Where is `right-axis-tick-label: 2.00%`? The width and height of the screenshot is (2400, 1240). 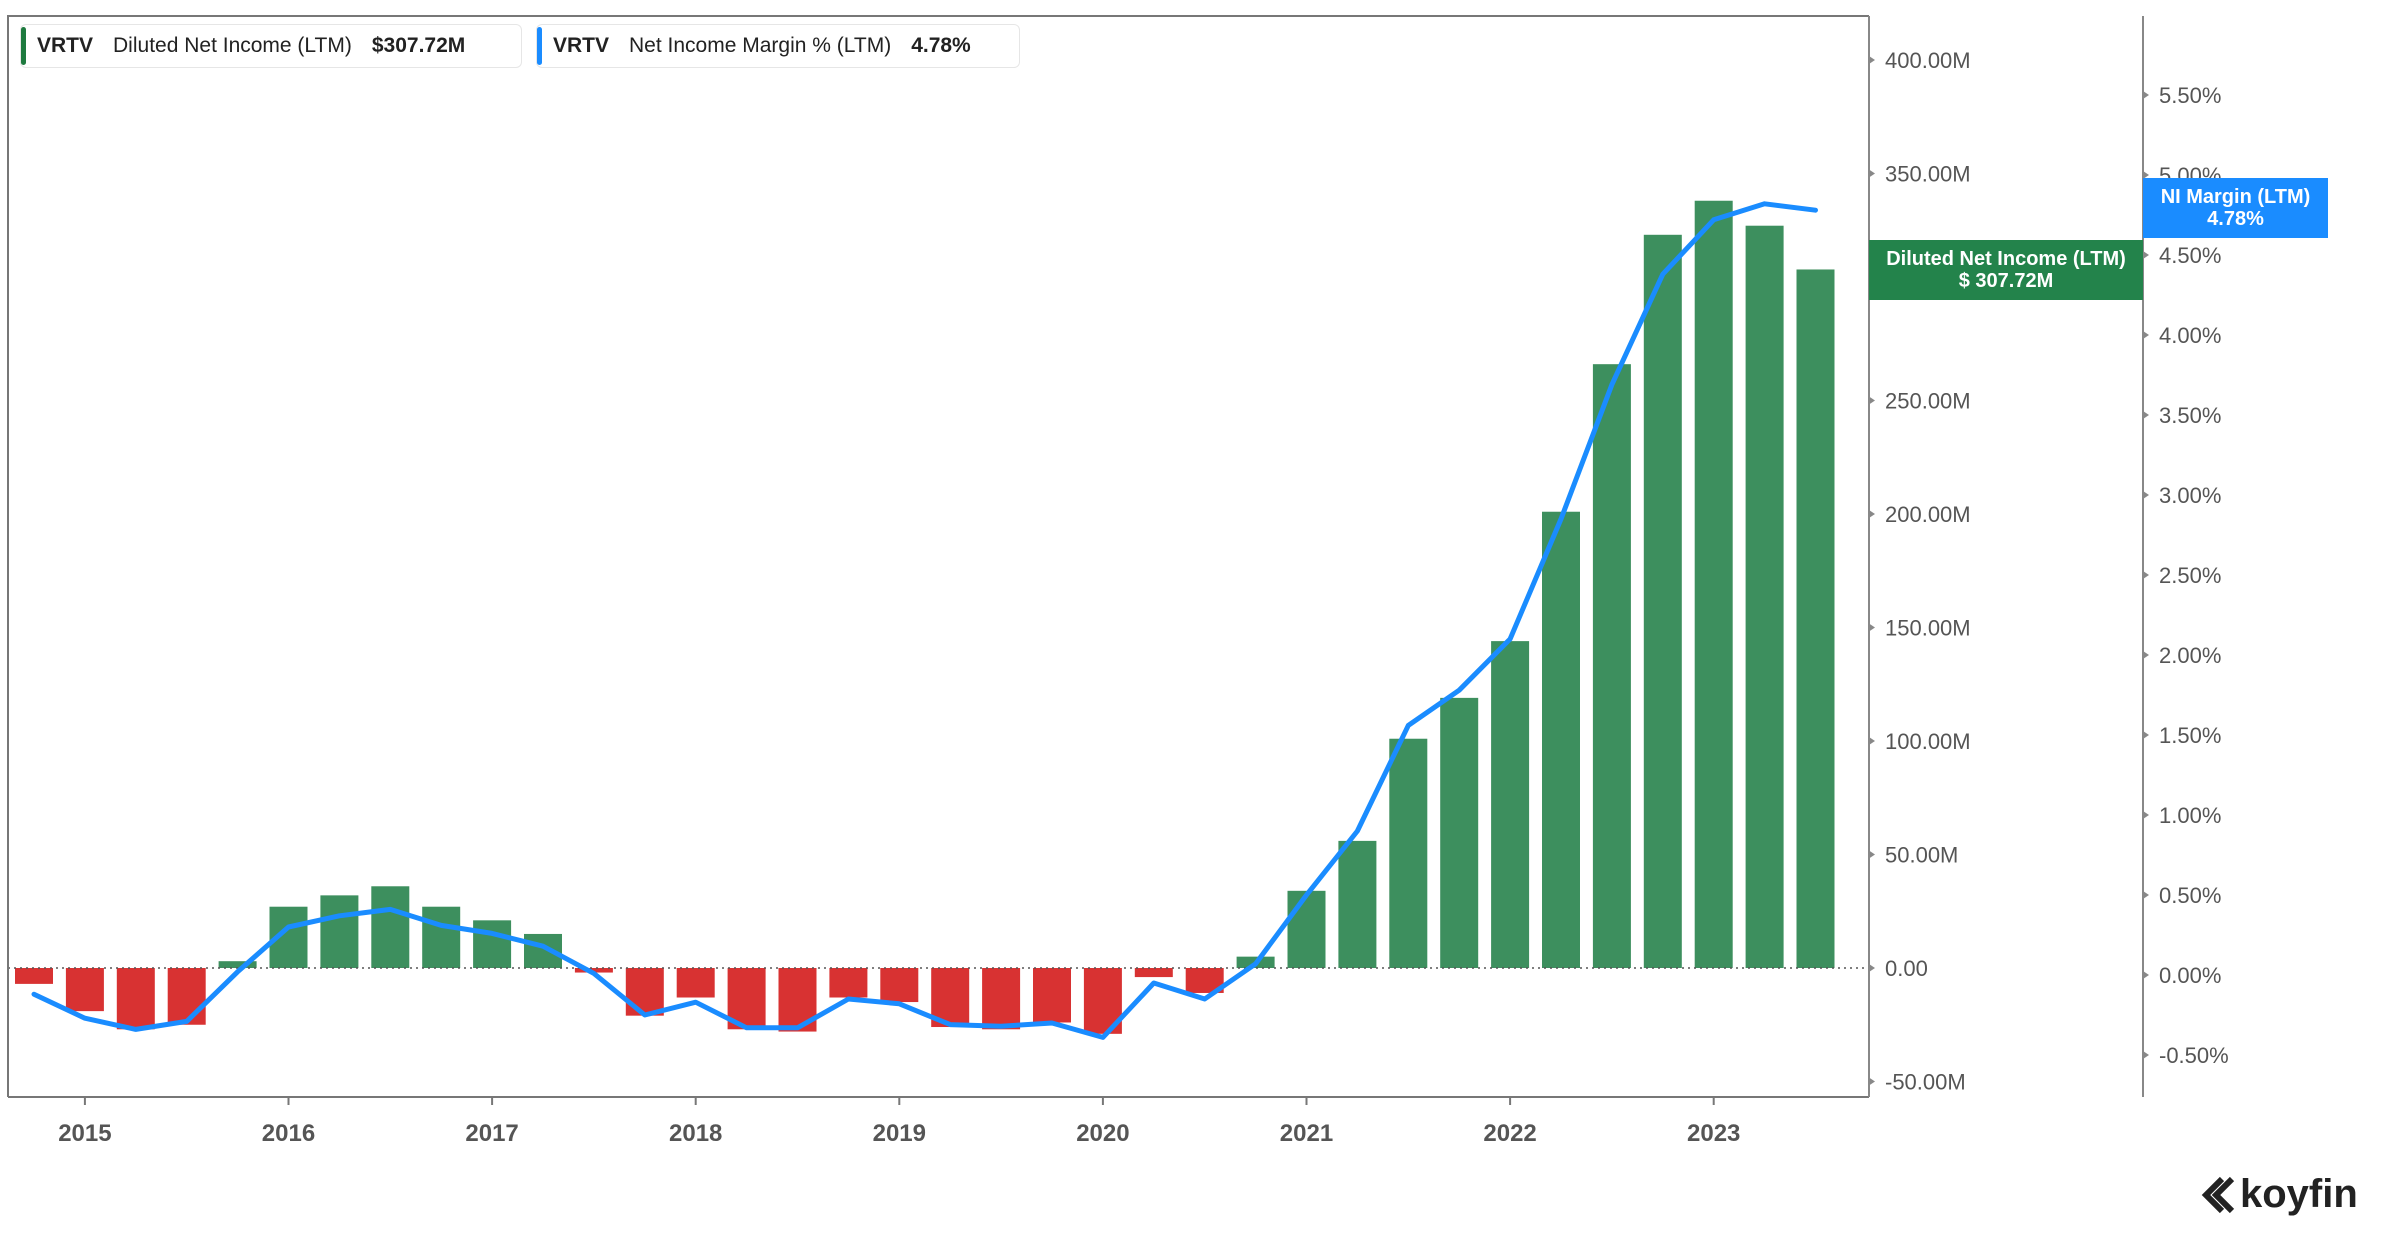 right-axis-tick-label: 2.00% is located at coordinates (2190, 655).